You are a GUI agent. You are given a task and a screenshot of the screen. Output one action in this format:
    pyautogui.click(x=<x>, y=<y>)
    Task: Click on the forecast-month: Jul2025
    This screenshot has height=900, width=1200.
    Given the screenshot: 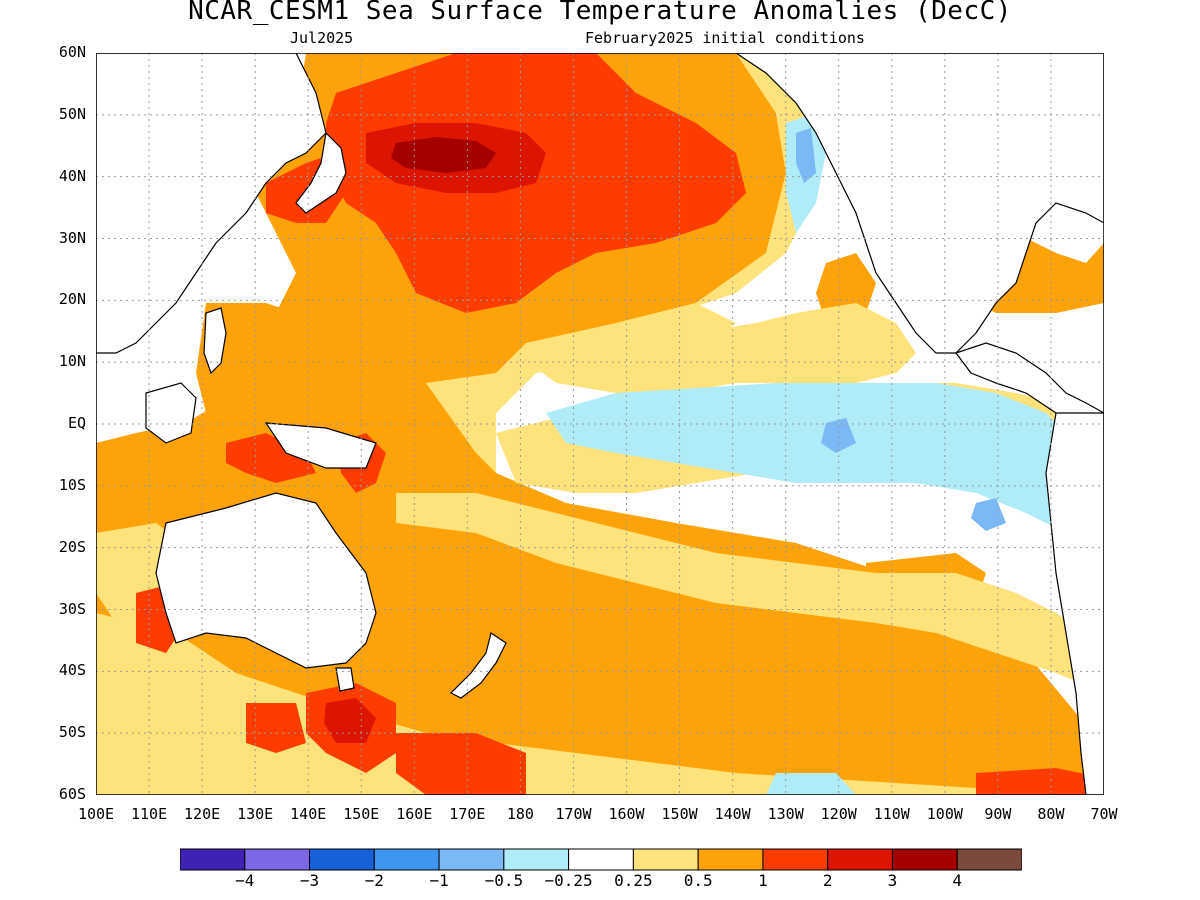 What is the action you would take?
    pyautogui.click(x=322, y=38)
    